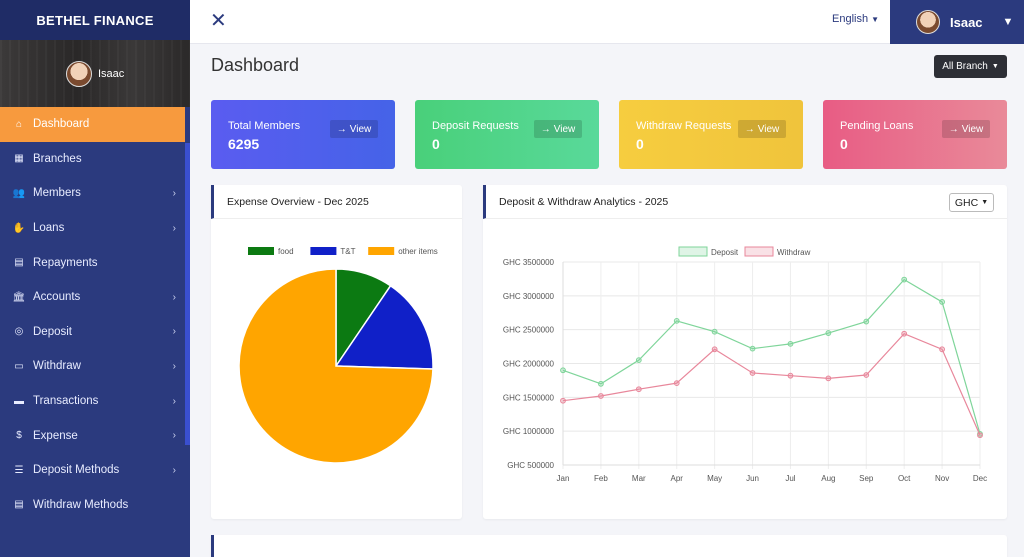  Describe the element at coordinates (255, 65) in the screenshot. I see `page-title: Dashboard` at that location.